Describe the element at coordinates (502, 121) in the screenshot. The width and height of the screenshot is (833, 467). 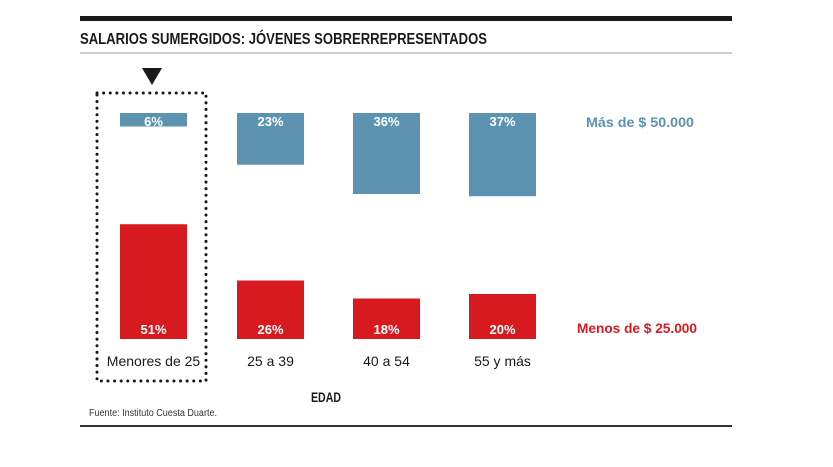
I see `data-label-high-income: 37%` at that location.